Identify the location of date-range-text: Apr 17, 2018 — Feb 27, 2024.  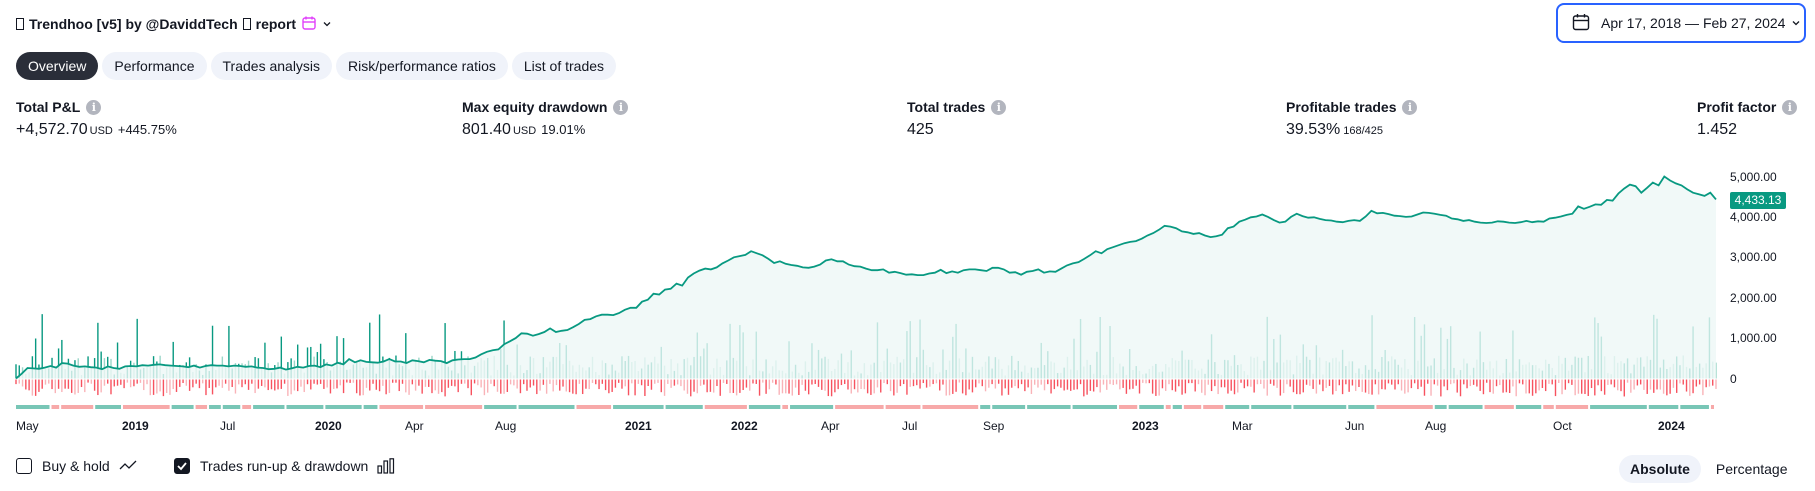
(1693, 23).